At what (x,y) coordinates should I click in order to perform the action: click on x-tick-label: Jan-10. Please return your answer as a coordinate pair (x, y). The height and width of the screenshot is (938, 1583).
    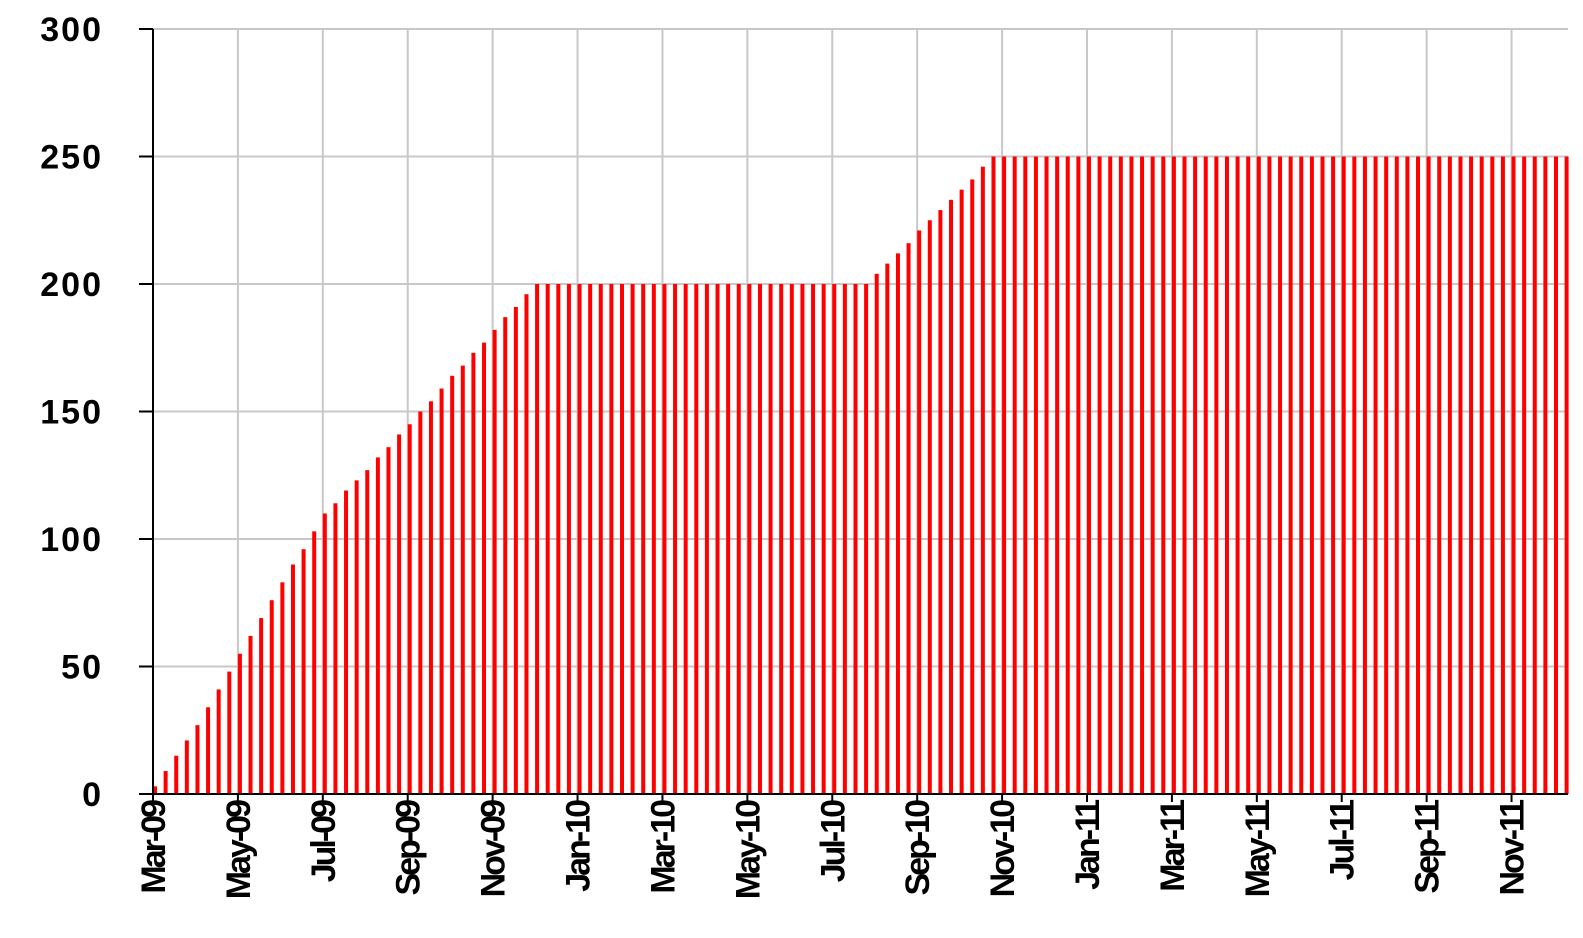
    Looking at the image, I should click on (579, 846).